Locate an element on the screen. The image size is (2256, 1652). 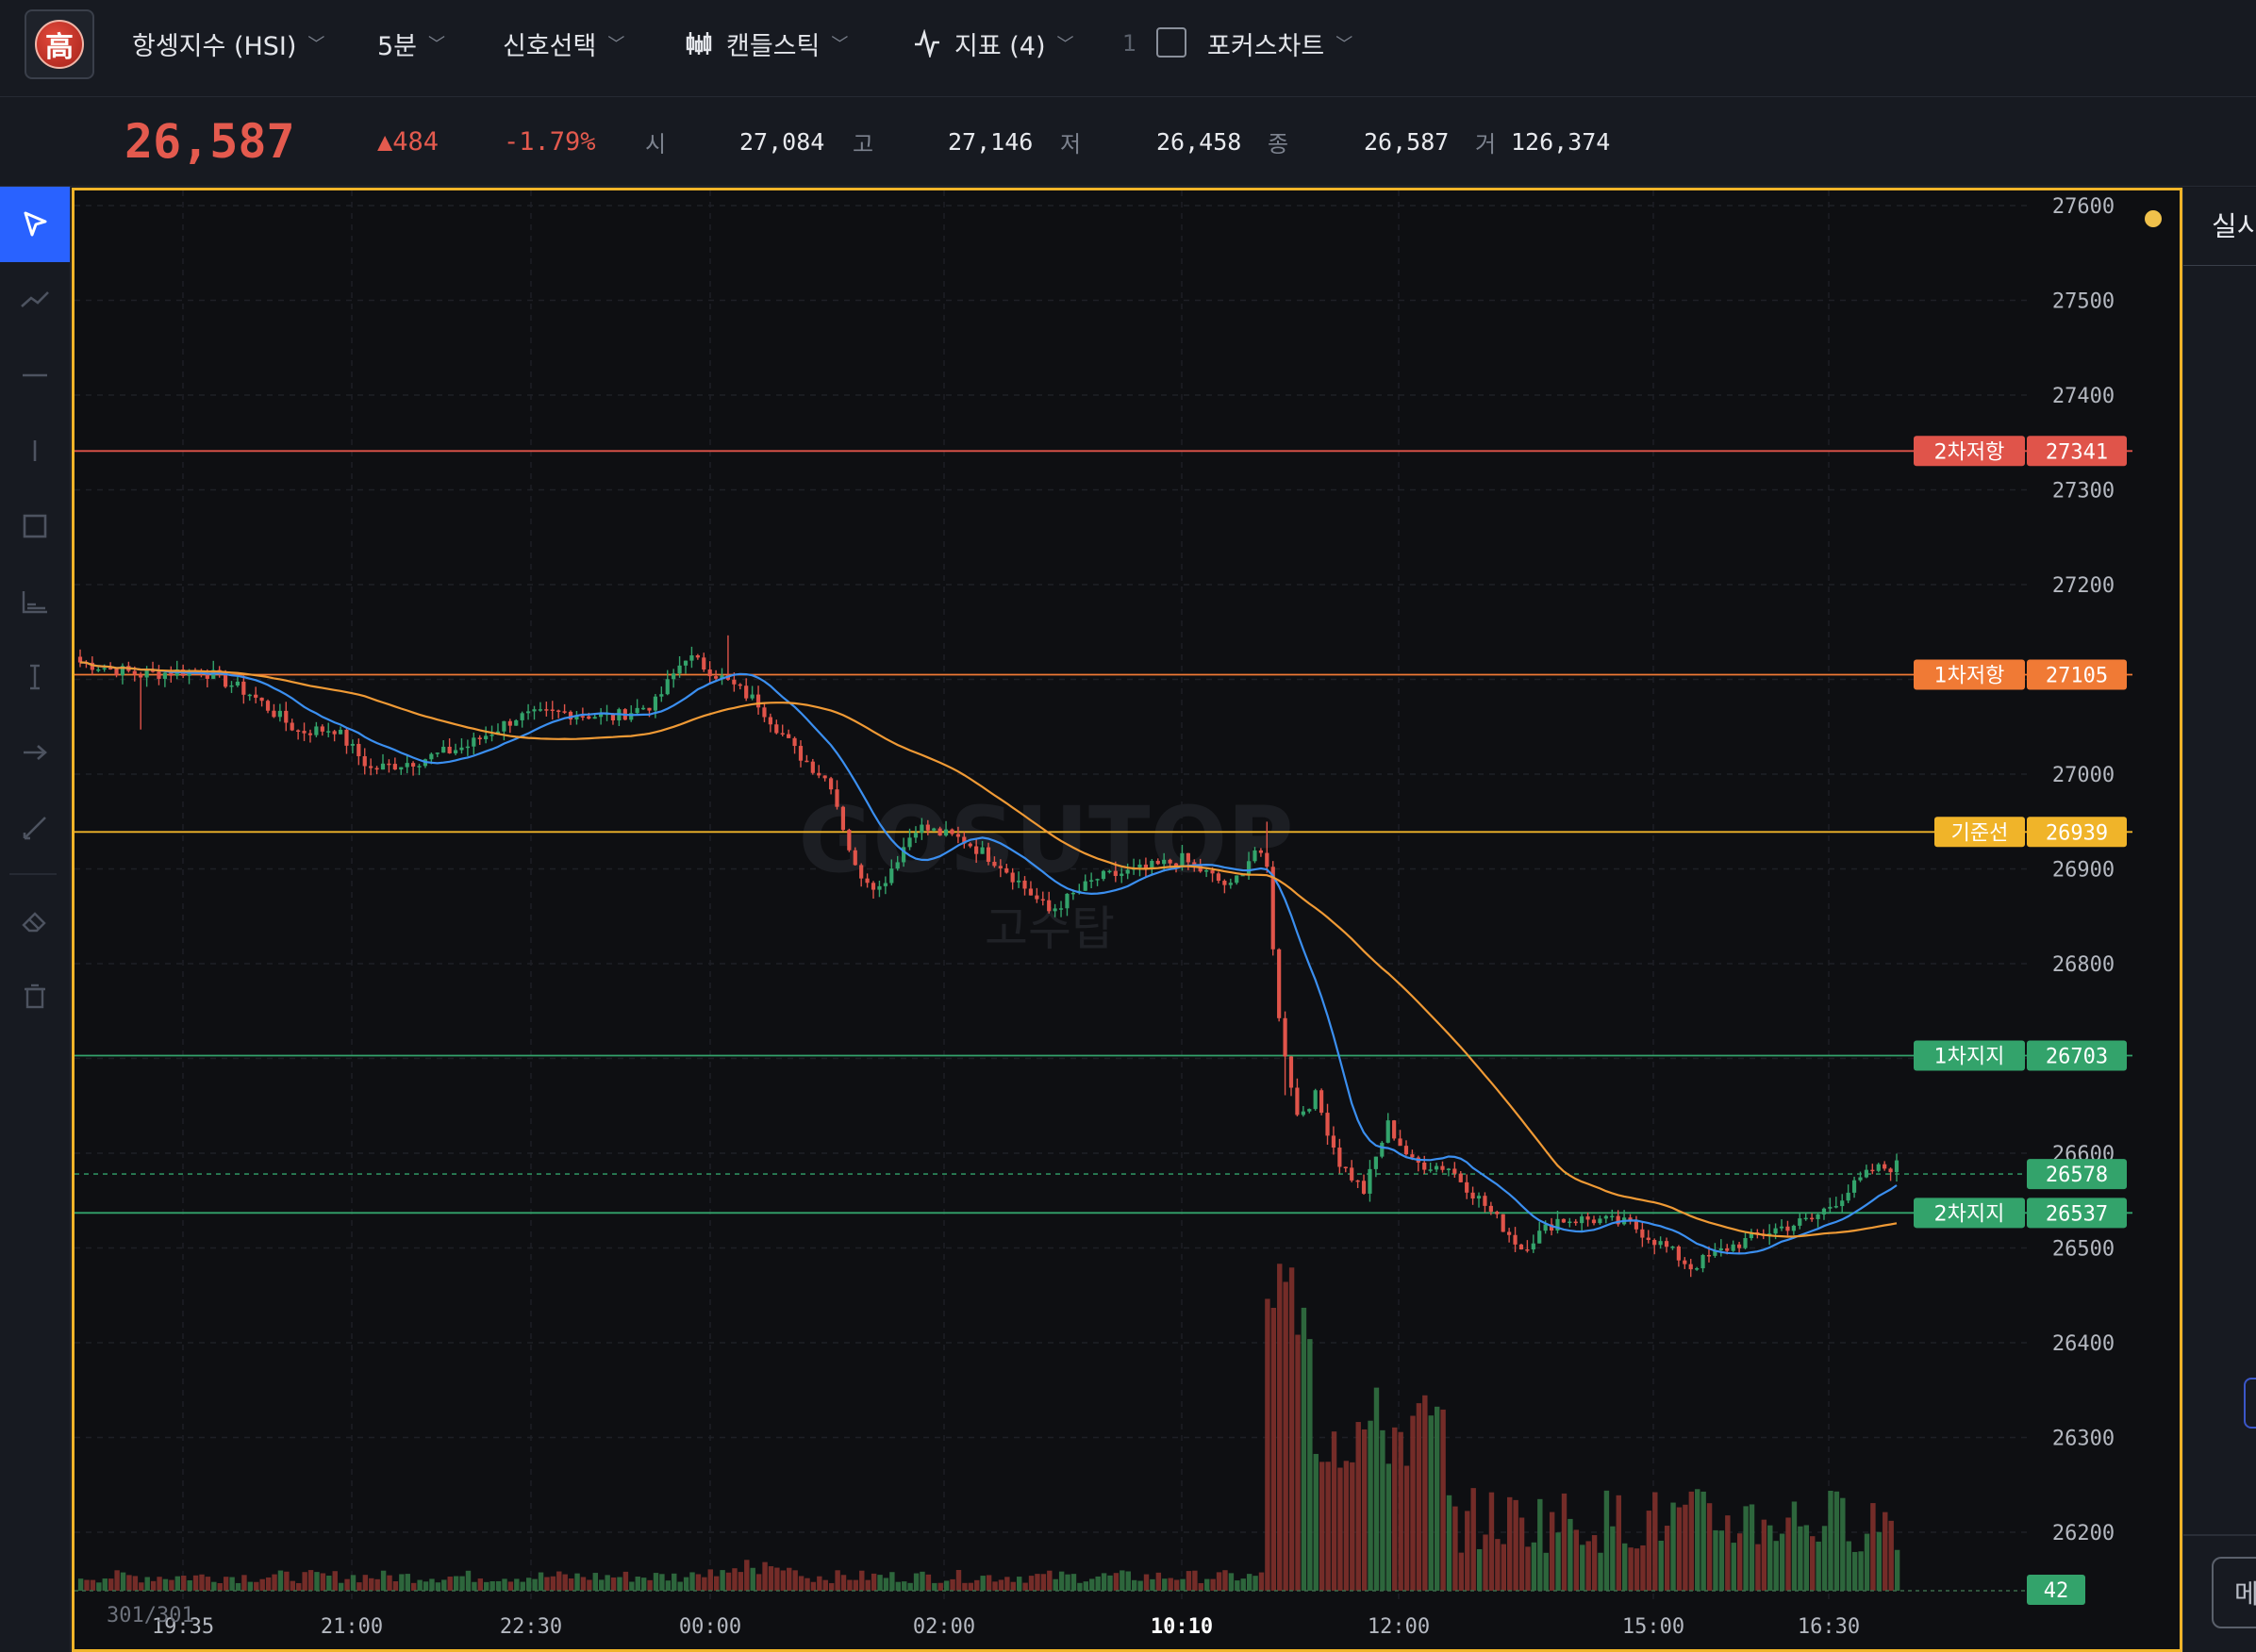
vertical-line-tool is located at coordinates (35, 450).